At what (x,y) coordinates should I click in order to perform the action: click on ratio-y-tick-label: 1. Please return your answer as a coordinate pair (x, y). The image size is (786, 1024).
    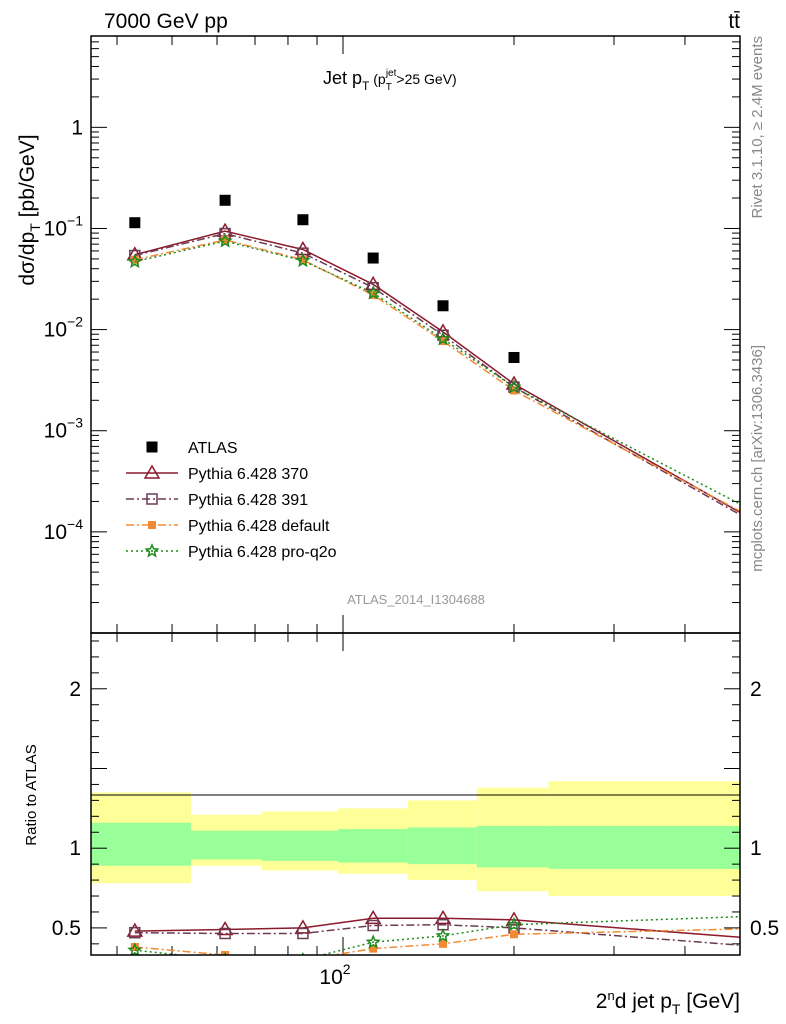
    Looking at the image, I should click on (75, 848).